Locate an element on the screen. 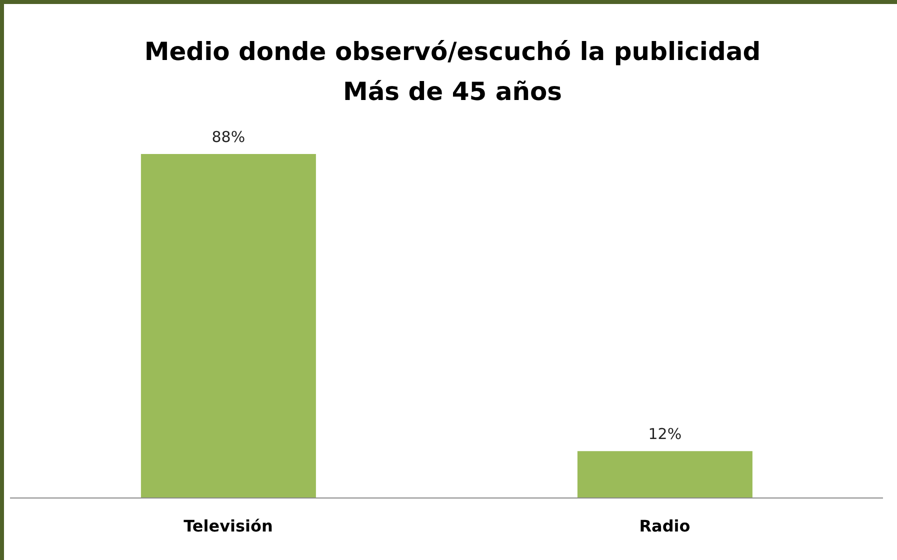  data-label: 12% is located at coordinates (665, 434).